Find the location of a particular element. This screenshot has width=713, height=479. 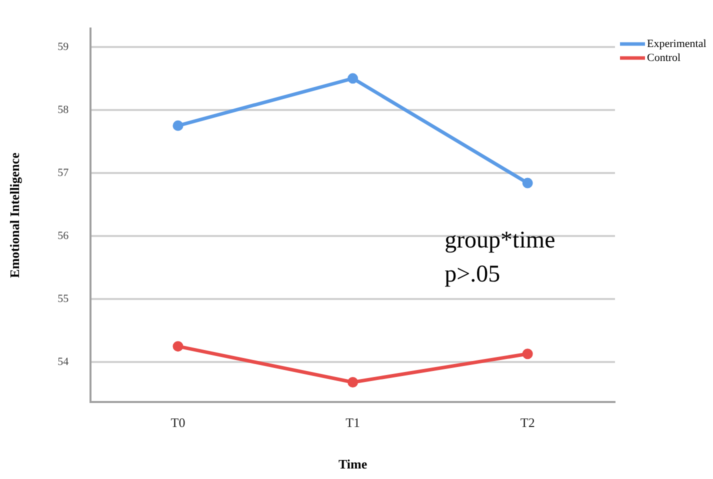

legend-label: Control is located at coordinates (664, 58).